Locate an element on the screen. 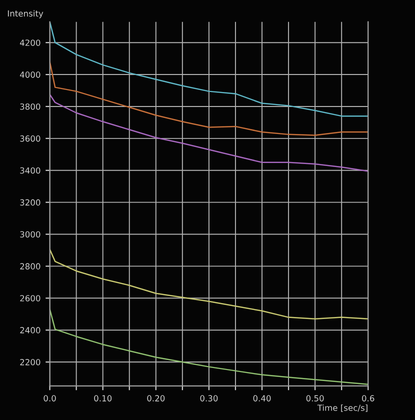 The height and width of the screenshot is (420, 415). y-tick-label: 2400 is located at coordinates (30, 330).